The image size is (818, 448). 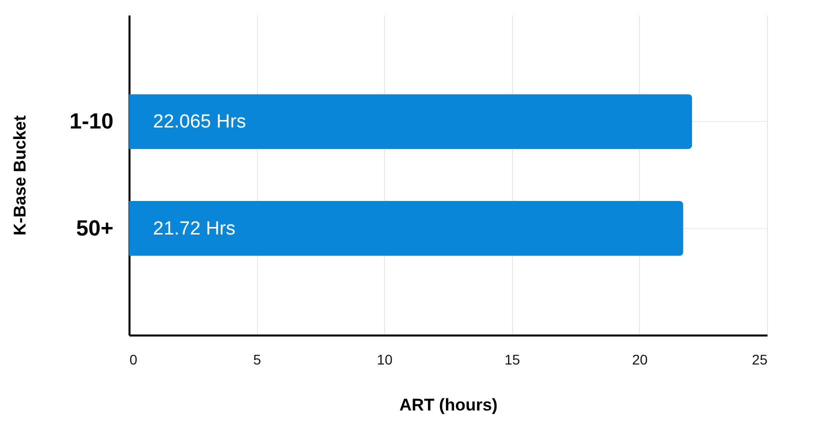 I want to click on data-label: 22.065 Hrs, so click(x=199, y=122).